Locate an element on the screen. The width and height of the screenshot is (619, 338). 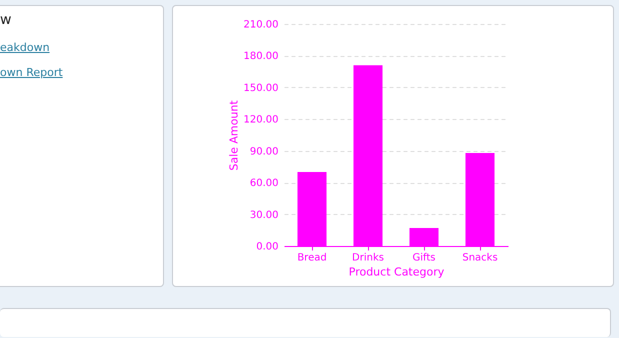
text: own Report is located at coordinates (31, 72).